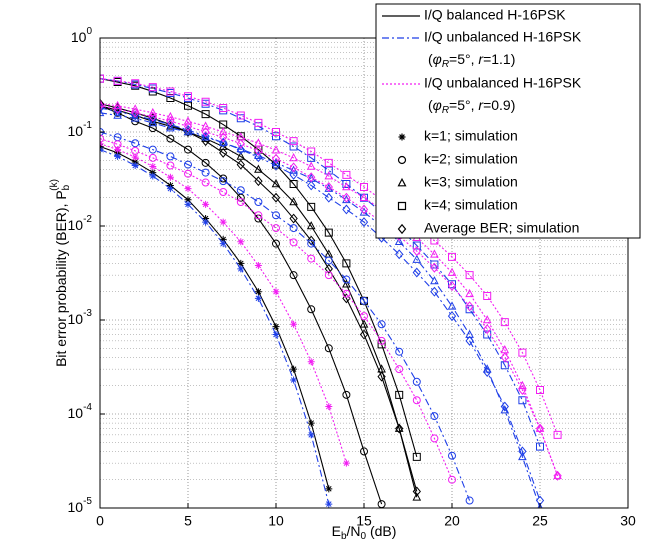 This screenshot has width=652, height=545. I want to click on y-tick-exponent: 0, so click(89, 31).